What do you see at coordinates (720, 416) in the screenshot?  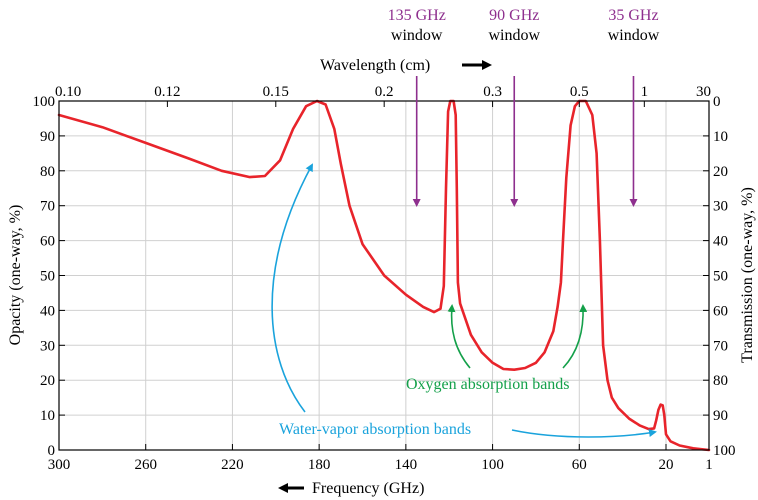 I see `y2-tick-label: 90` at bounding box center [720, 416].